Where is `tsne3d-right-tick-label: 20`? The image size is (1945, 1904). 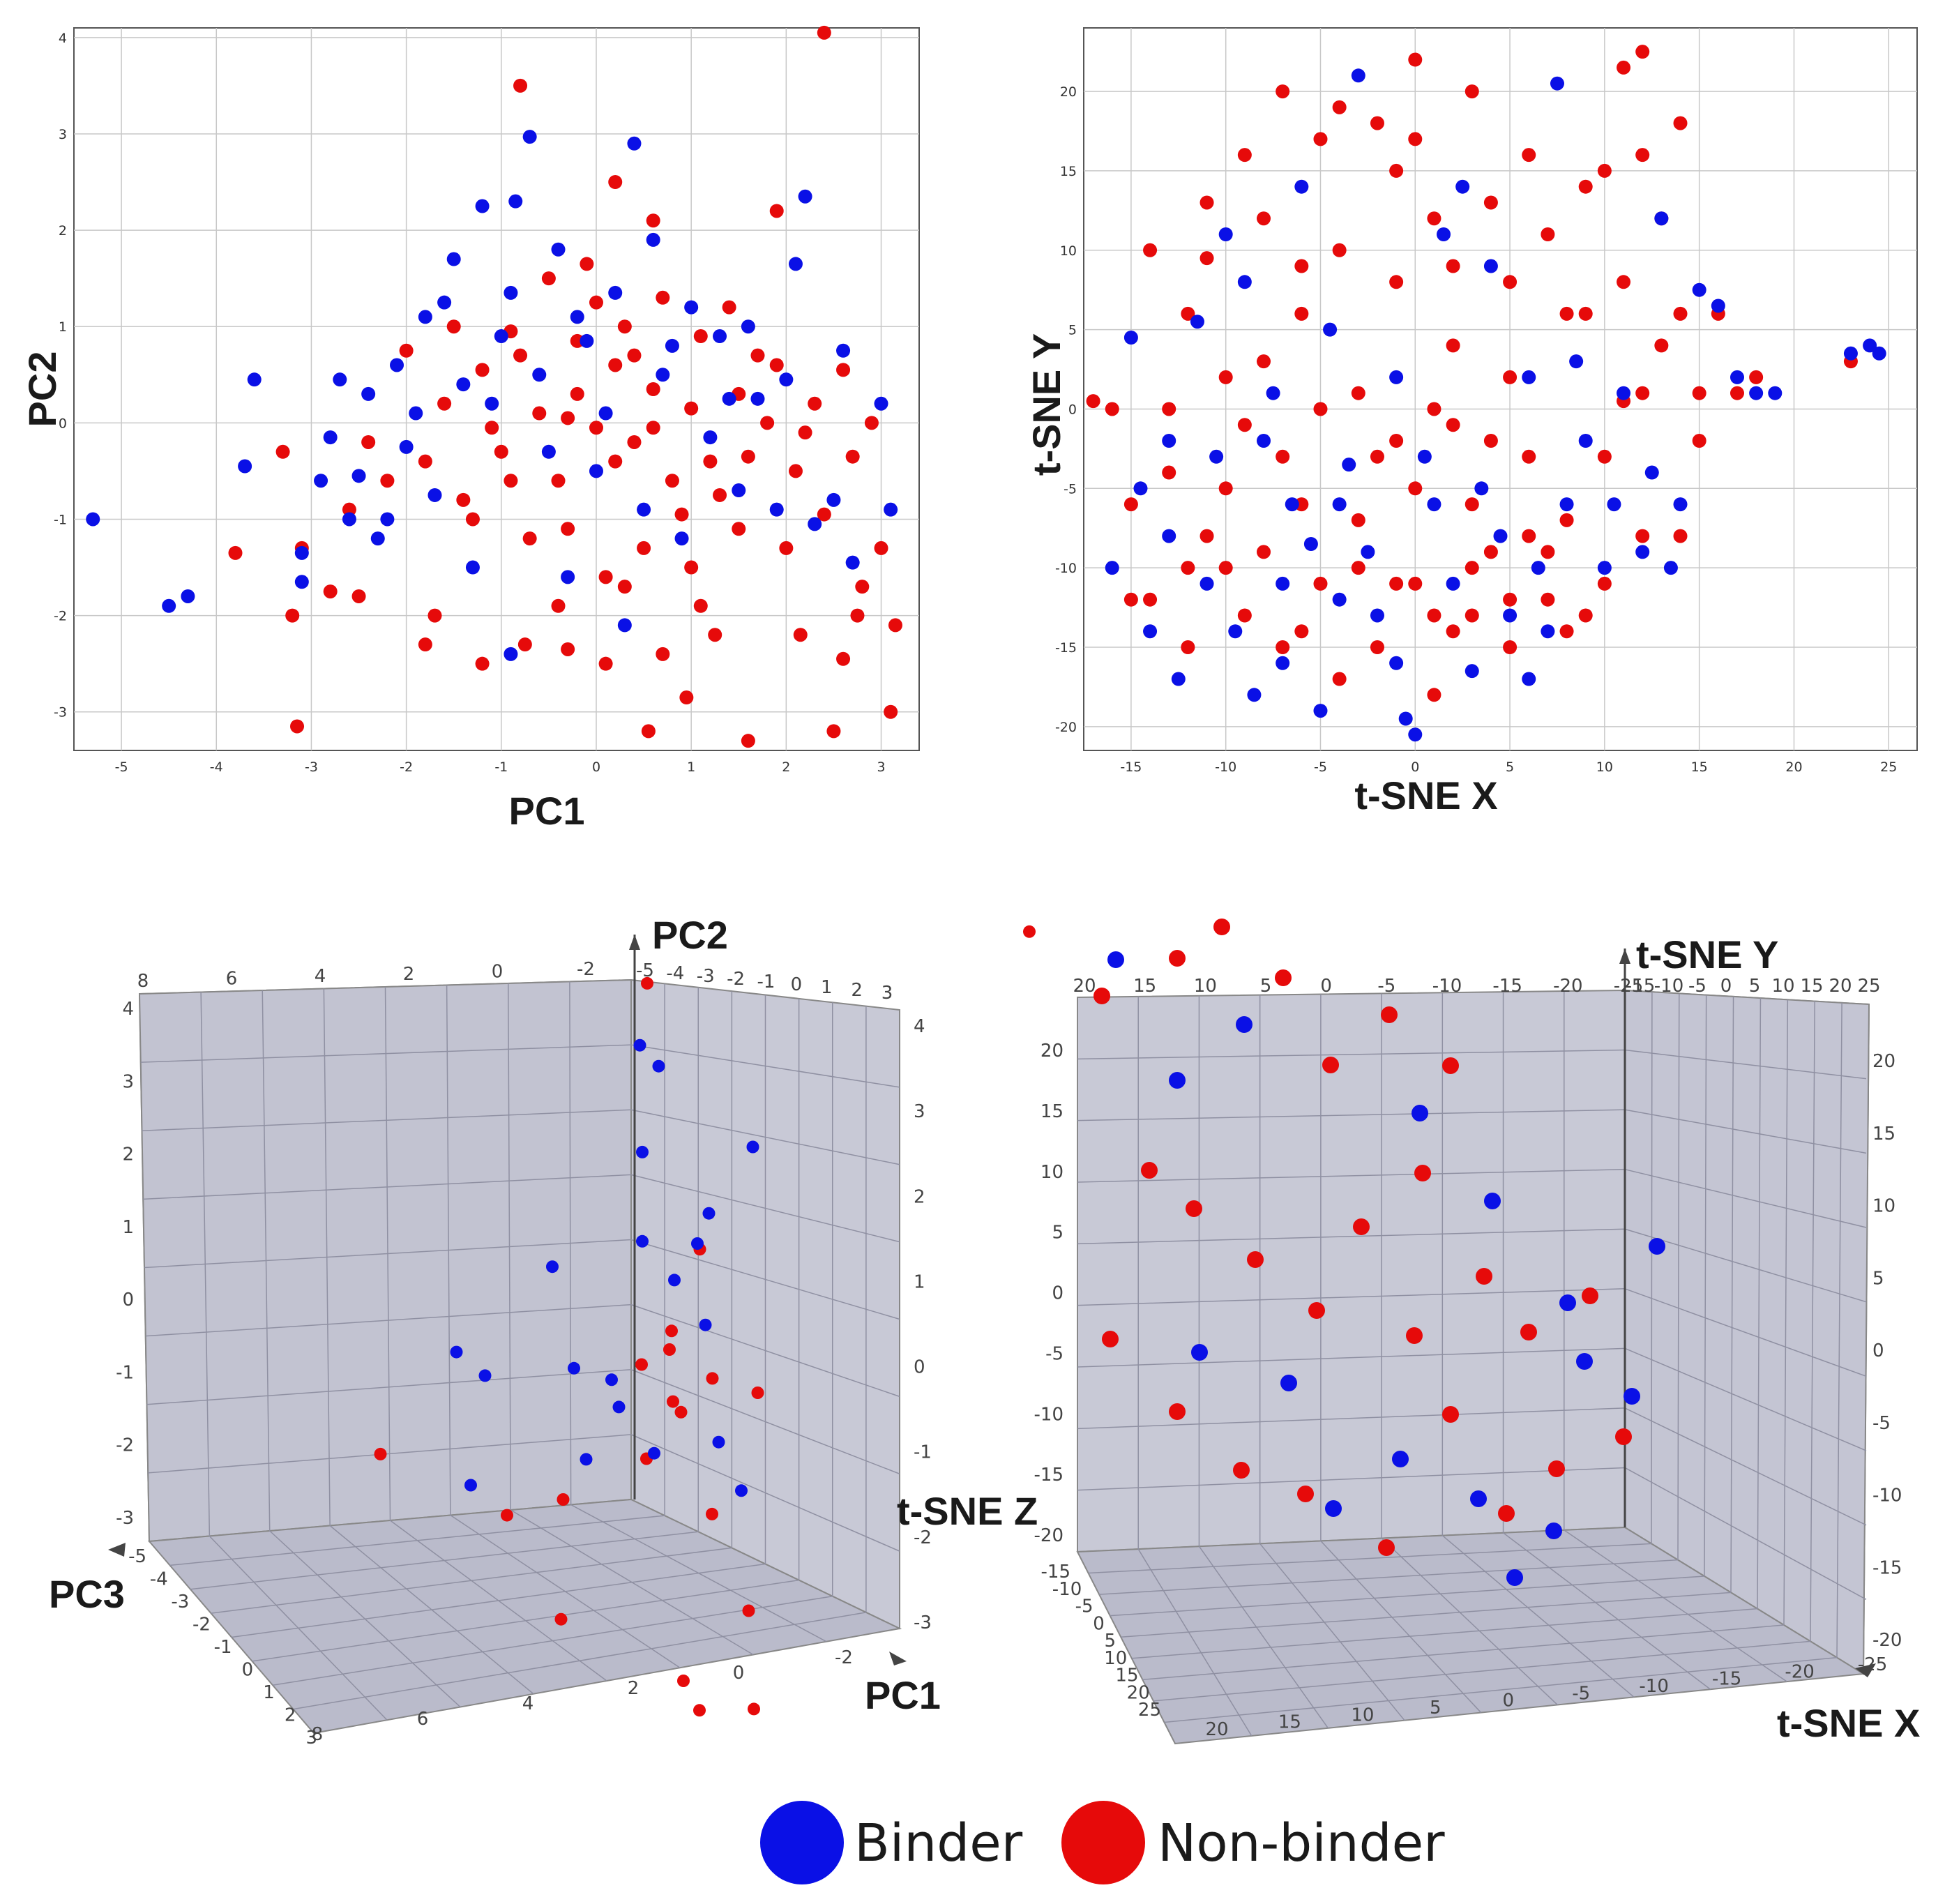
tsne3d-right-tick-label: 20 is located at coordinates (1883, 1061).